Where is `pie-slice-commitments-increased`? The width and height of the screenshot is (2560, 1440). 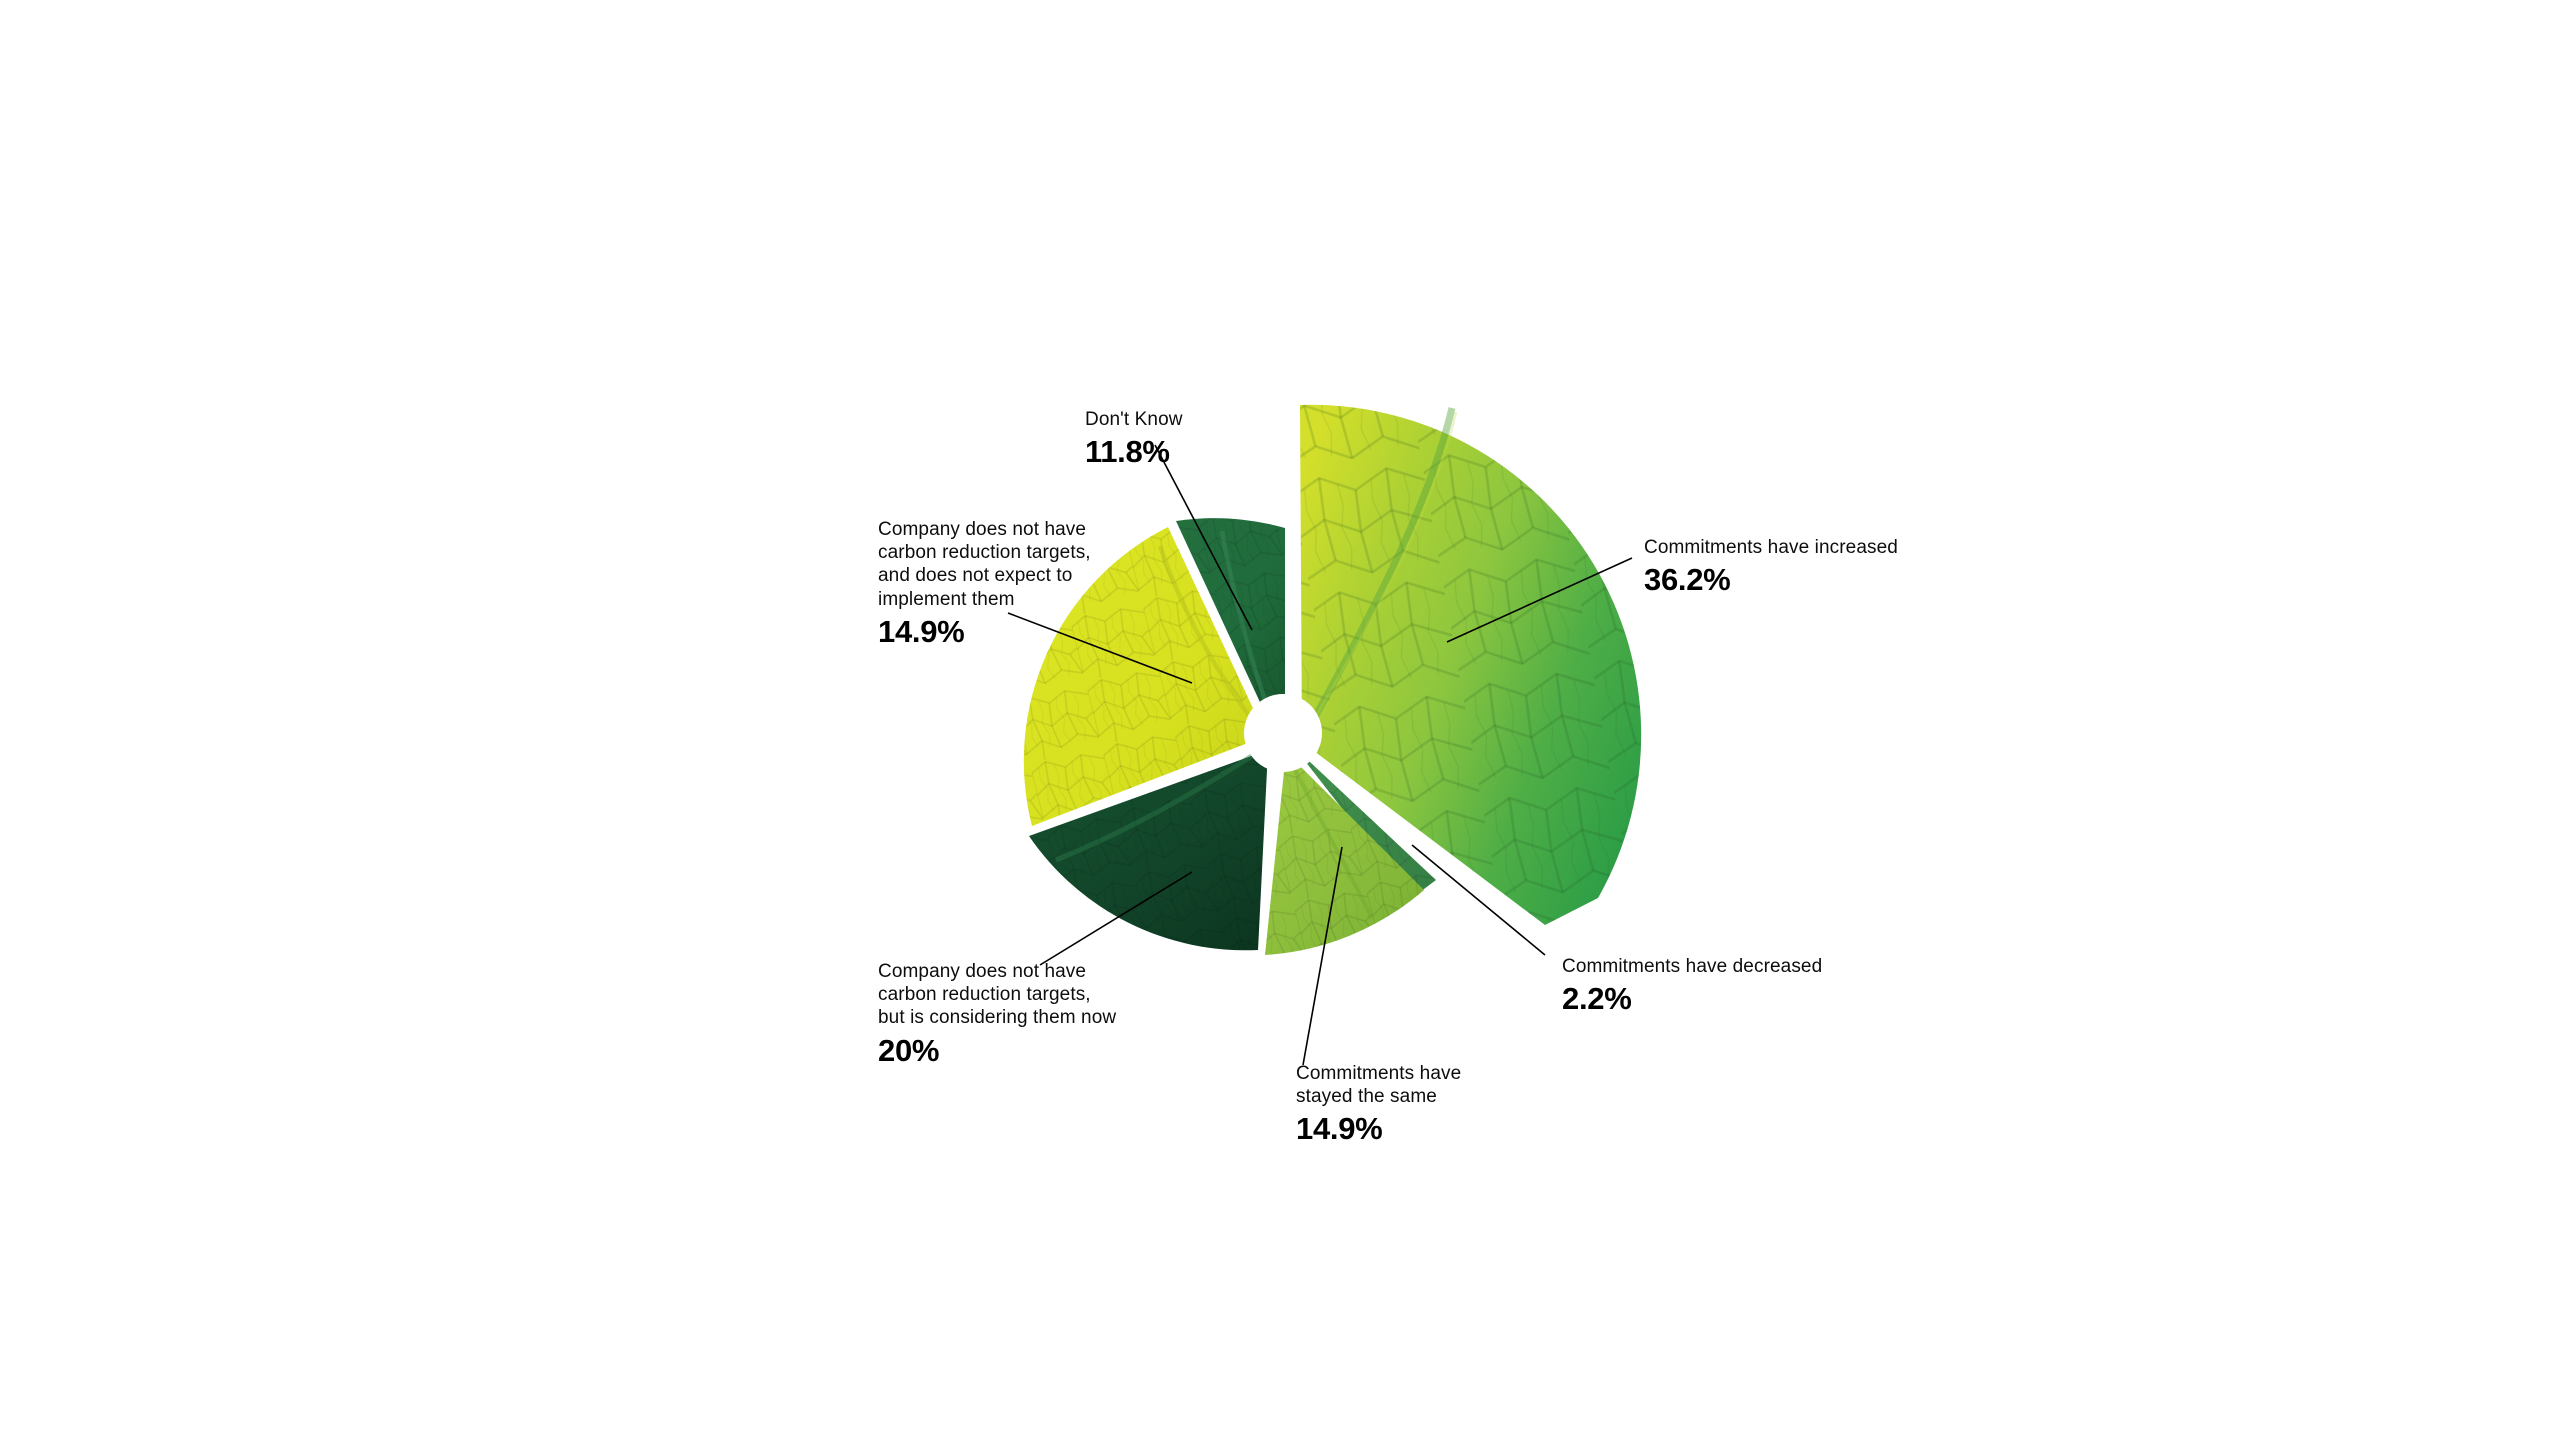 pie-slice-commitments-increased is located at coordinates (1471, 664).